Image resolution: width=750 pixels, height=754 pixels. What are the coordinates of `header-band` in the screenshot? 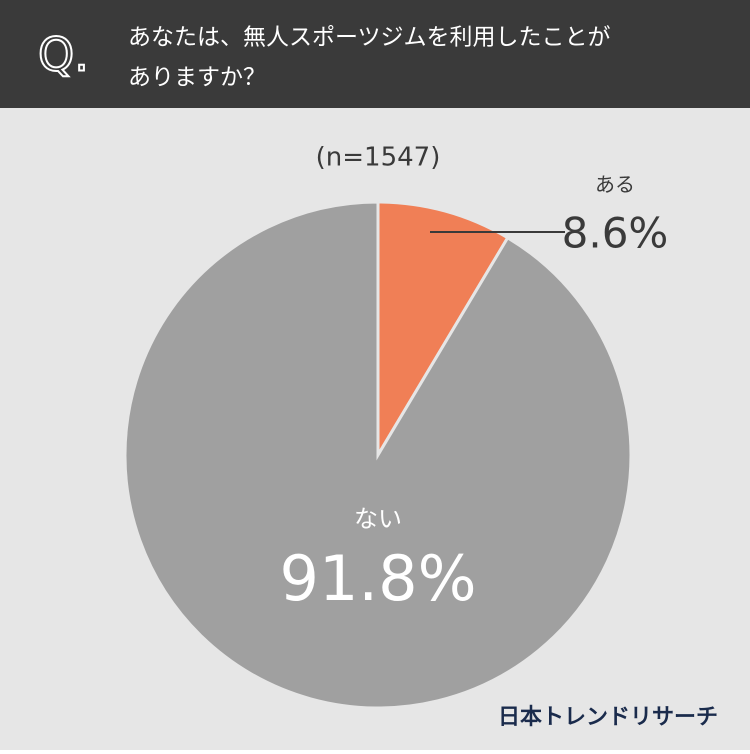 It's located at (375, 54).